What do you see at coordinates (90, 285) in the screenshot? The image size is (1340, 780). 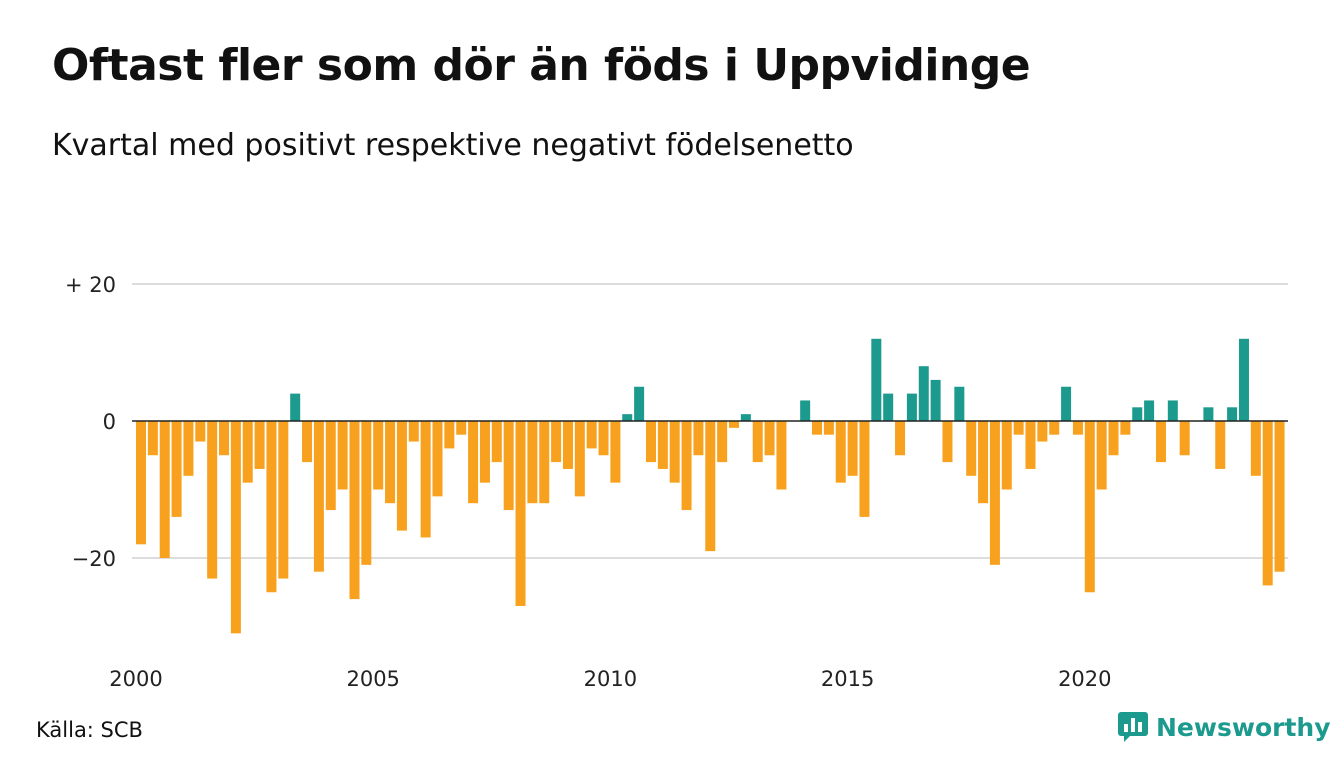 I see `y-tick-label: + 20` at bounding box center [90, 285].